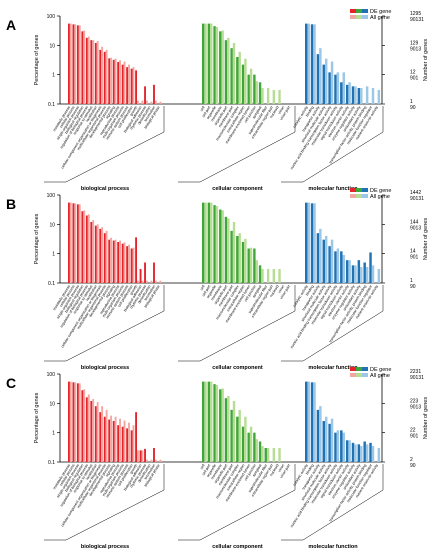  What do you see at coordinates (11, 25) in the screenshot?
I see `panel-letter: A` at bounding box center [11, 25].